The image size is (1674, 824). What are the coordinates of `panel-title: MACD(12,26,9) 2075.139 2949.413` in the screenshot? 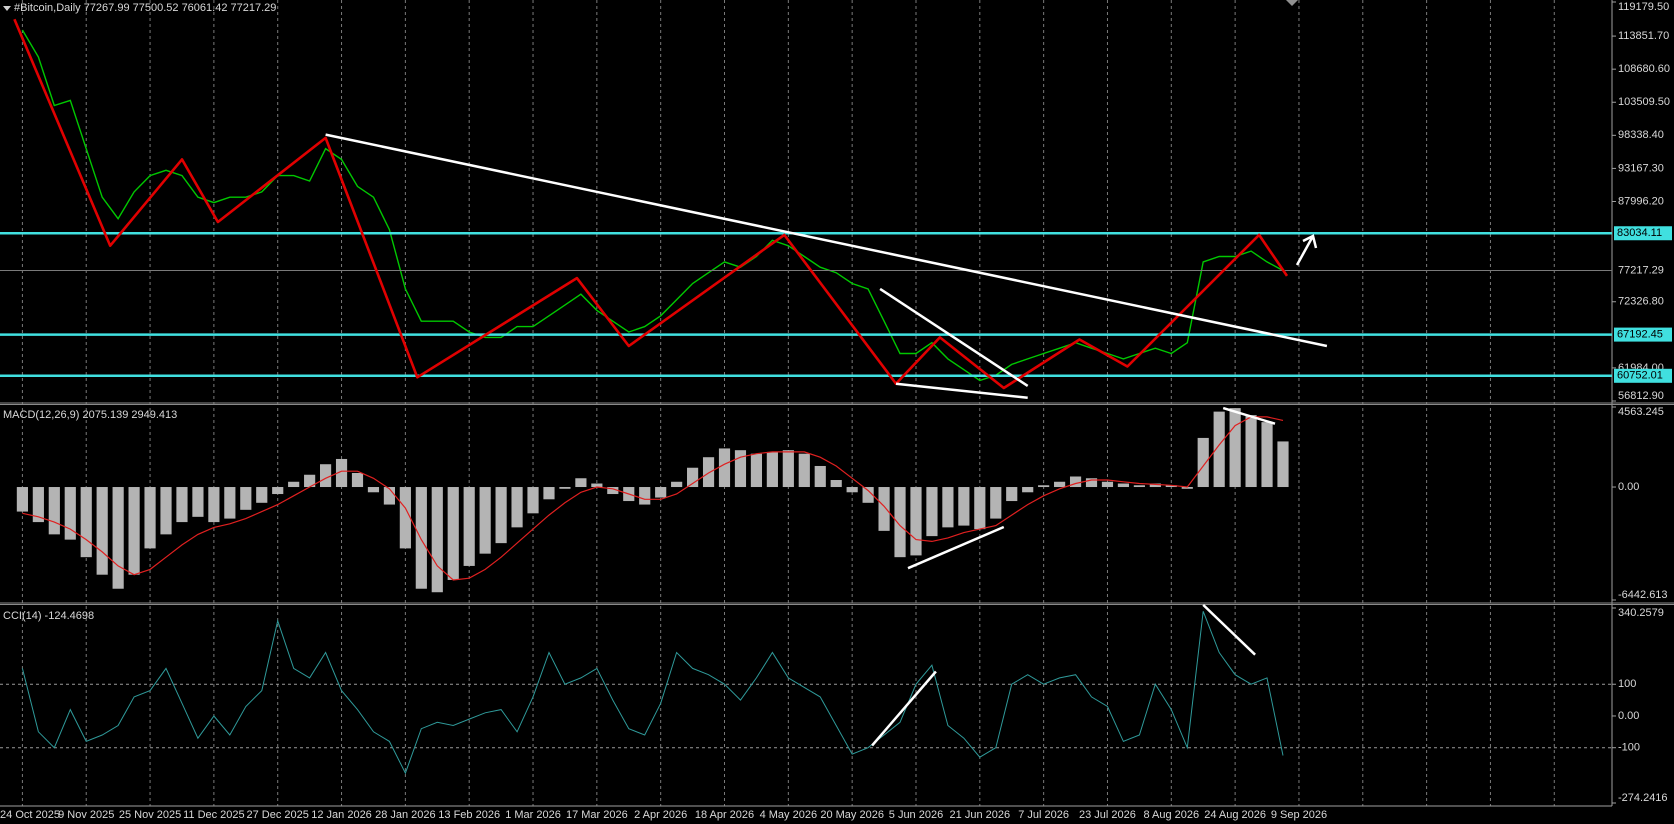 It's located at (90, 415).